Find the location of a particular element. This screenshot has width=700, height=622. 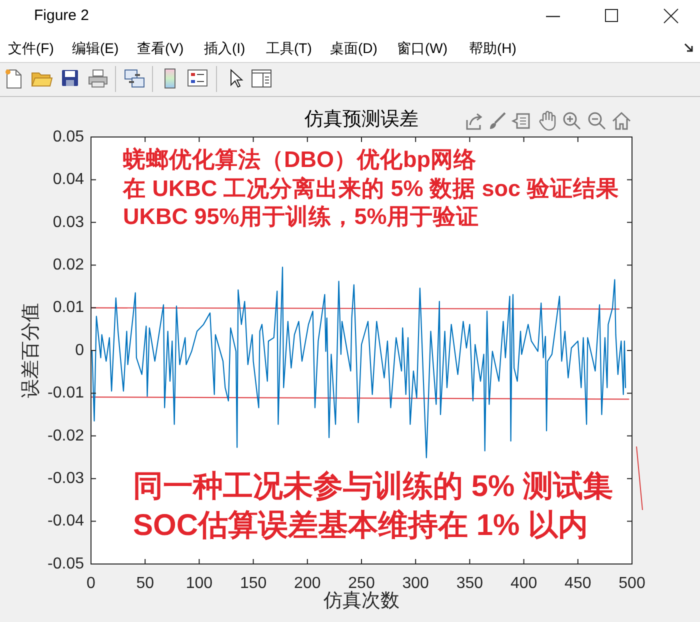

y-tick-label: 0.04 is located at coordinates (68, 179).